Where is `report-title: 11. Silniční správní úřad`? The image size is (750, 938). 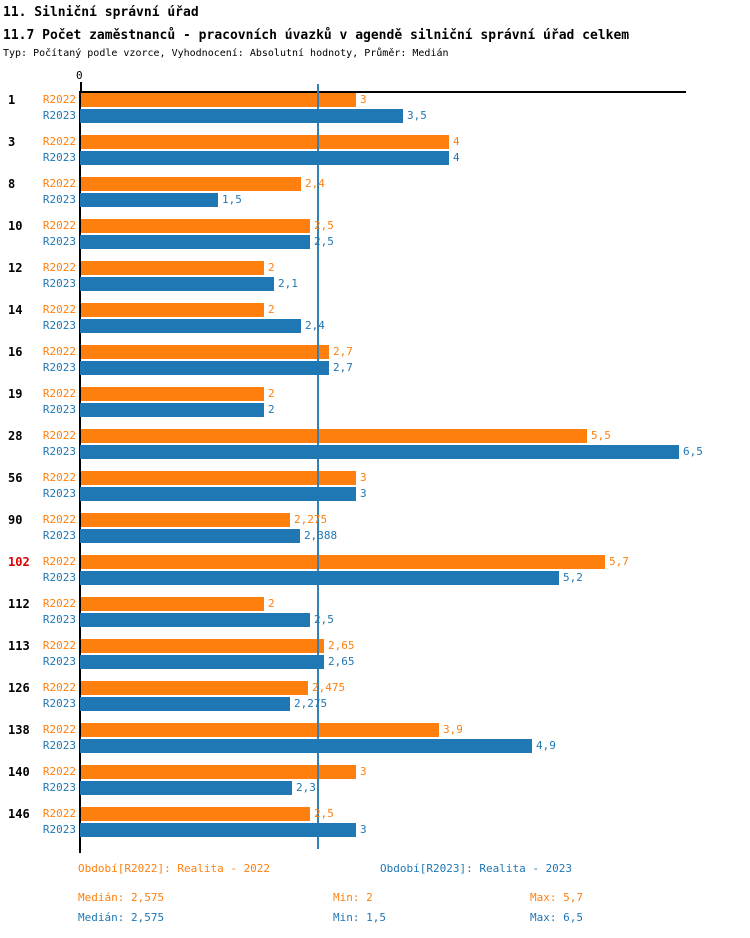 report-title: 11. Silniční správní úřad is located at coordinates (101, 12).